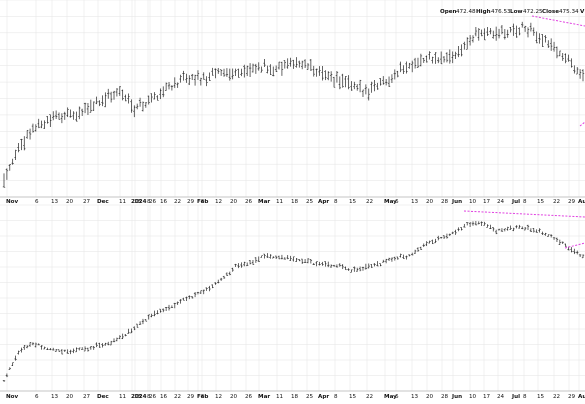  What do you see at coordinates (533, 12) in the screenshot?
I see `low-value: 472.25` at bounding box center [533, 12].